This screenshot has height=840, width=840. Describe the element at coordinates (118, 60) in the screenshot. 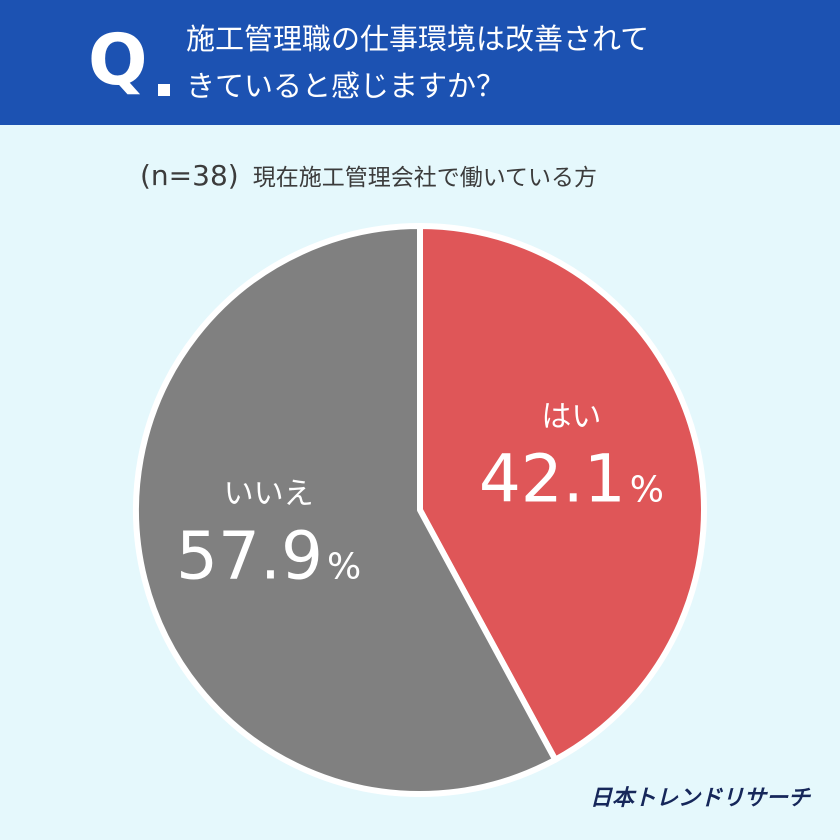

I see `q-mark: Q` at that location.